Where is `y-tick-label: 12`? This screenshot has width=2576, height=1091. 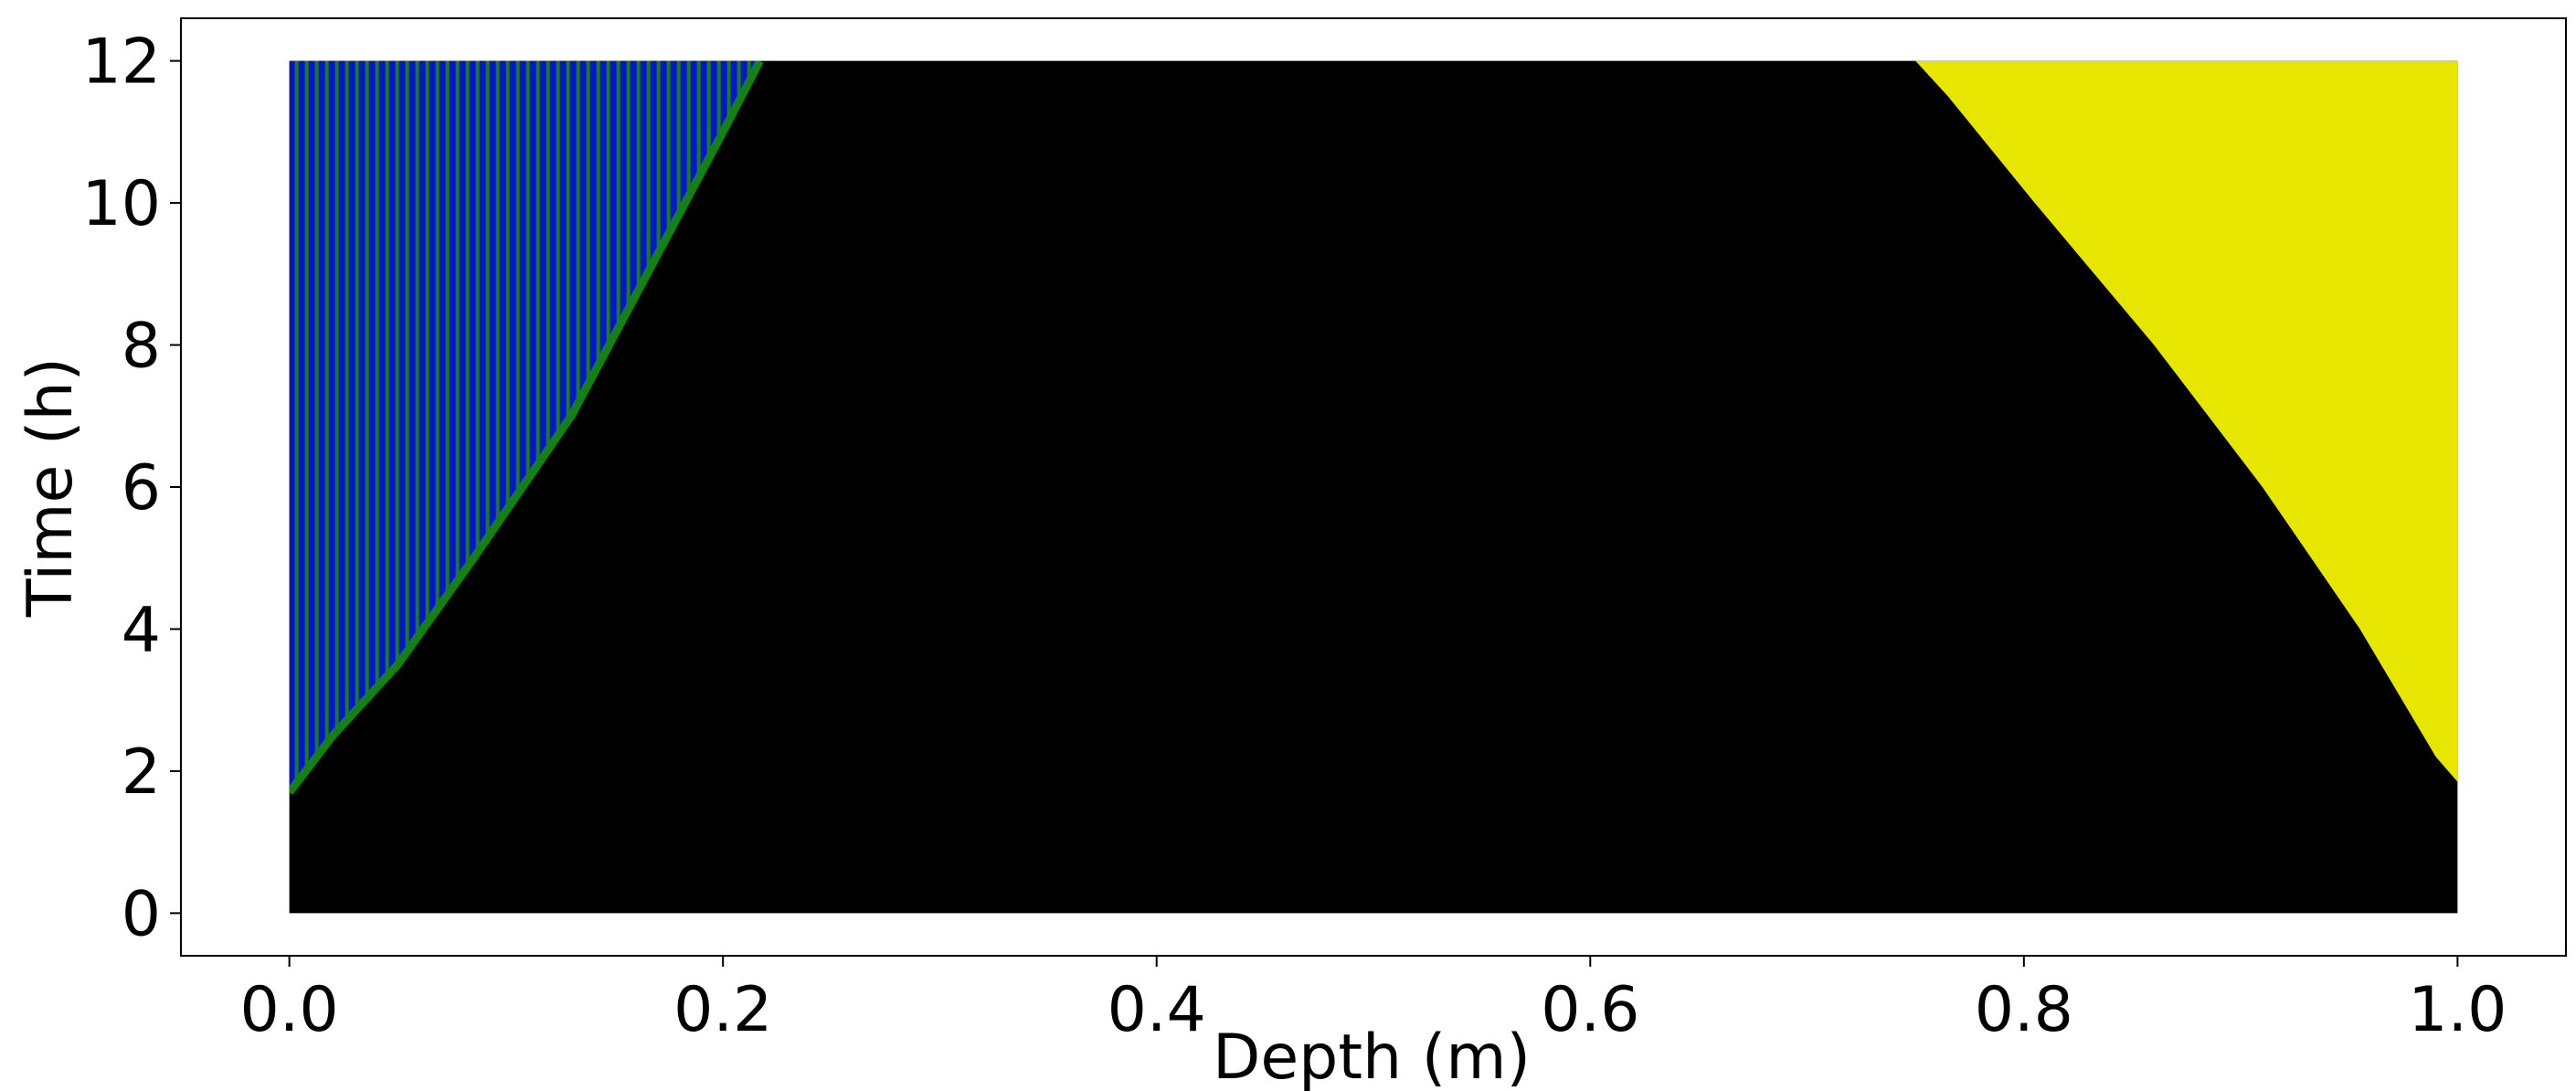 y-tick-label: 12 is located at coordinates (121, 63).